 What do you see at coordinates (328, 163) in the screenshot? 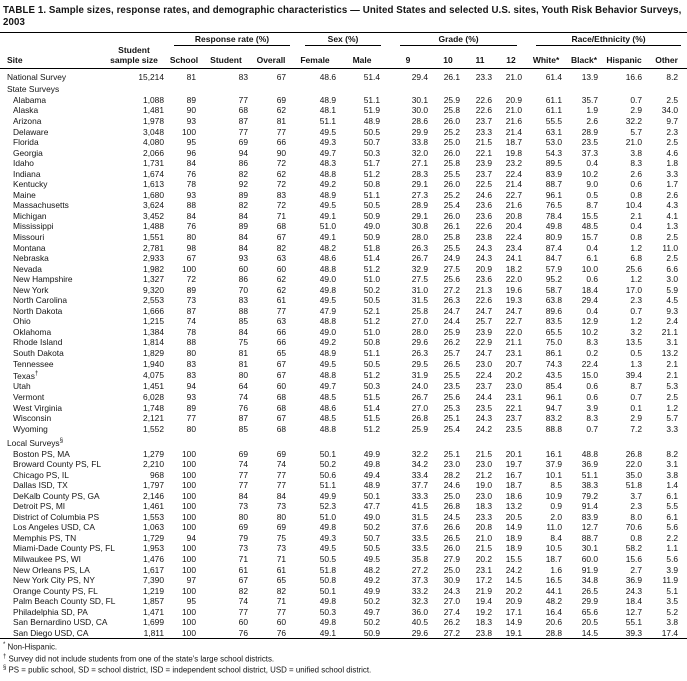
I see `value-cell: 48.3` at bounding box center [328, 163].